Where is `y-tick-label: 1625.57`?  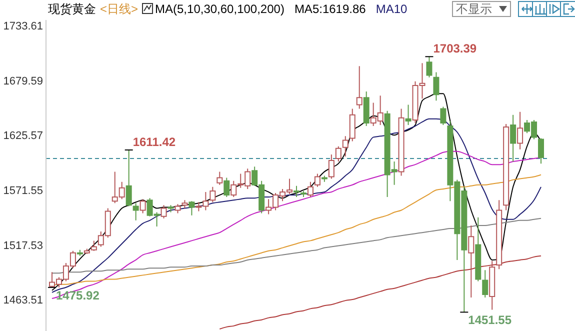
y-tick-label: 1625.57 is located at coordinates (23, 136).